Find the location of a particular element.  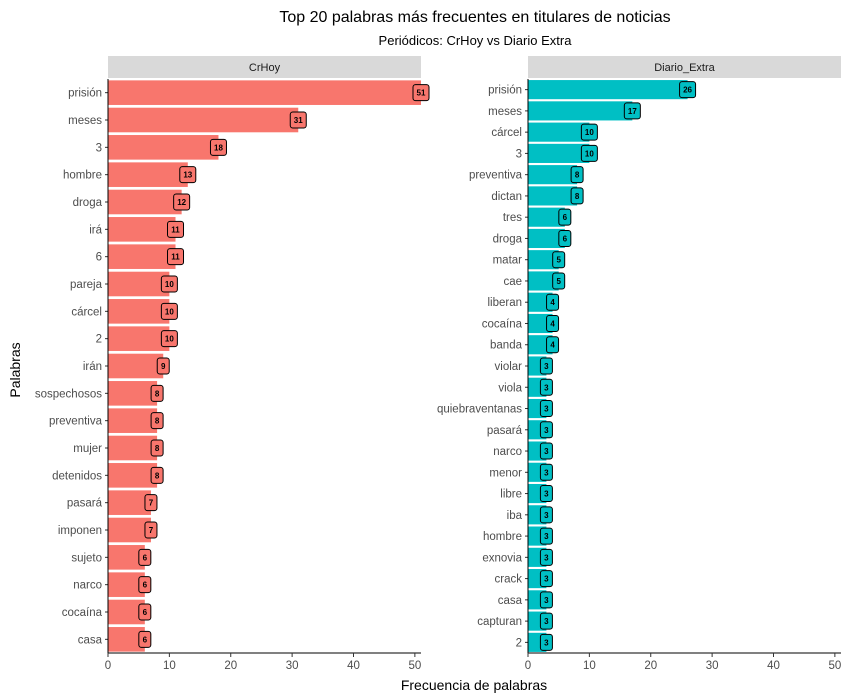

data-label: 51 is located at coordinates (421, 93).